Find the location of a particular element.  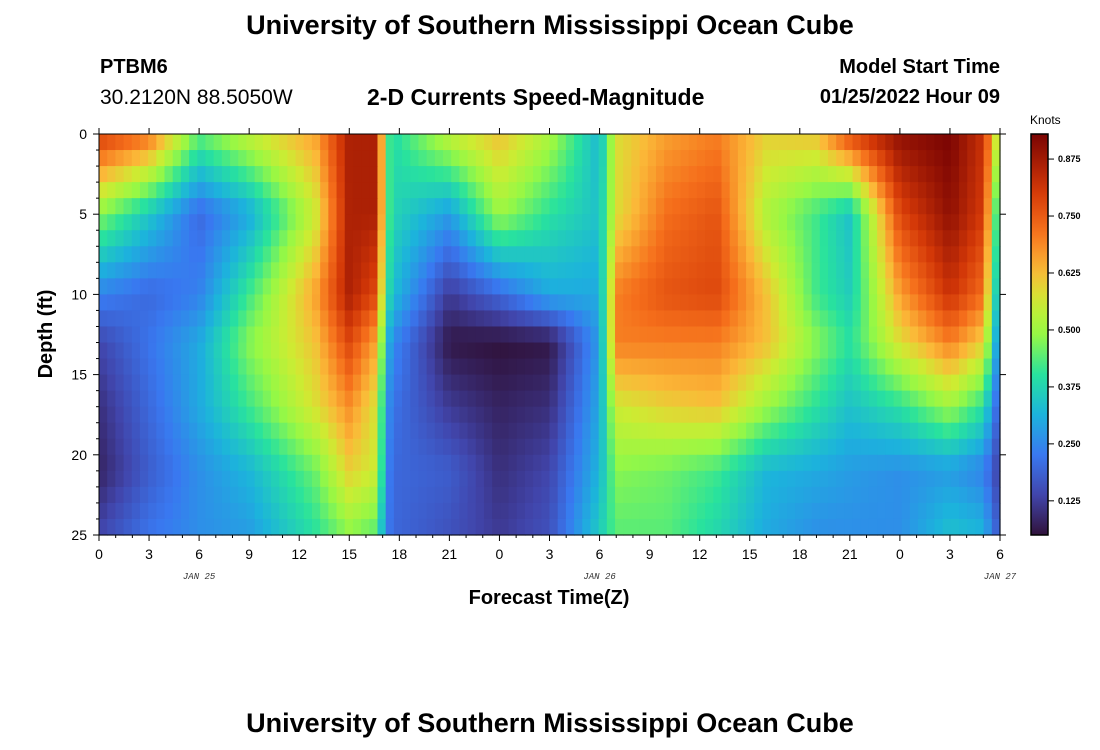

station-coordinates: 30.2120N 88.5050W is located at coordinates (196, 97).